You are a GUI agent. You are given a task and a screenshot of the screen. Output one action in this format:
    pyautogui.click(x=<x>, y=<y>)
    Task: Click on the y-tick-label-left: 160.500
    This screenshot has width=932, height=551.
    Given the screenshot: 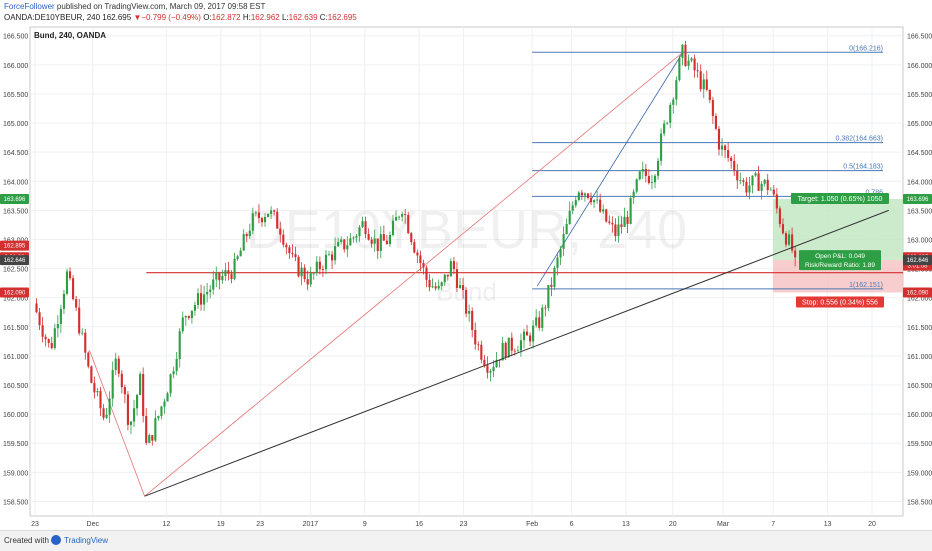 What is the action you would take?
    pyautogui.click(x=15, y=386)
    